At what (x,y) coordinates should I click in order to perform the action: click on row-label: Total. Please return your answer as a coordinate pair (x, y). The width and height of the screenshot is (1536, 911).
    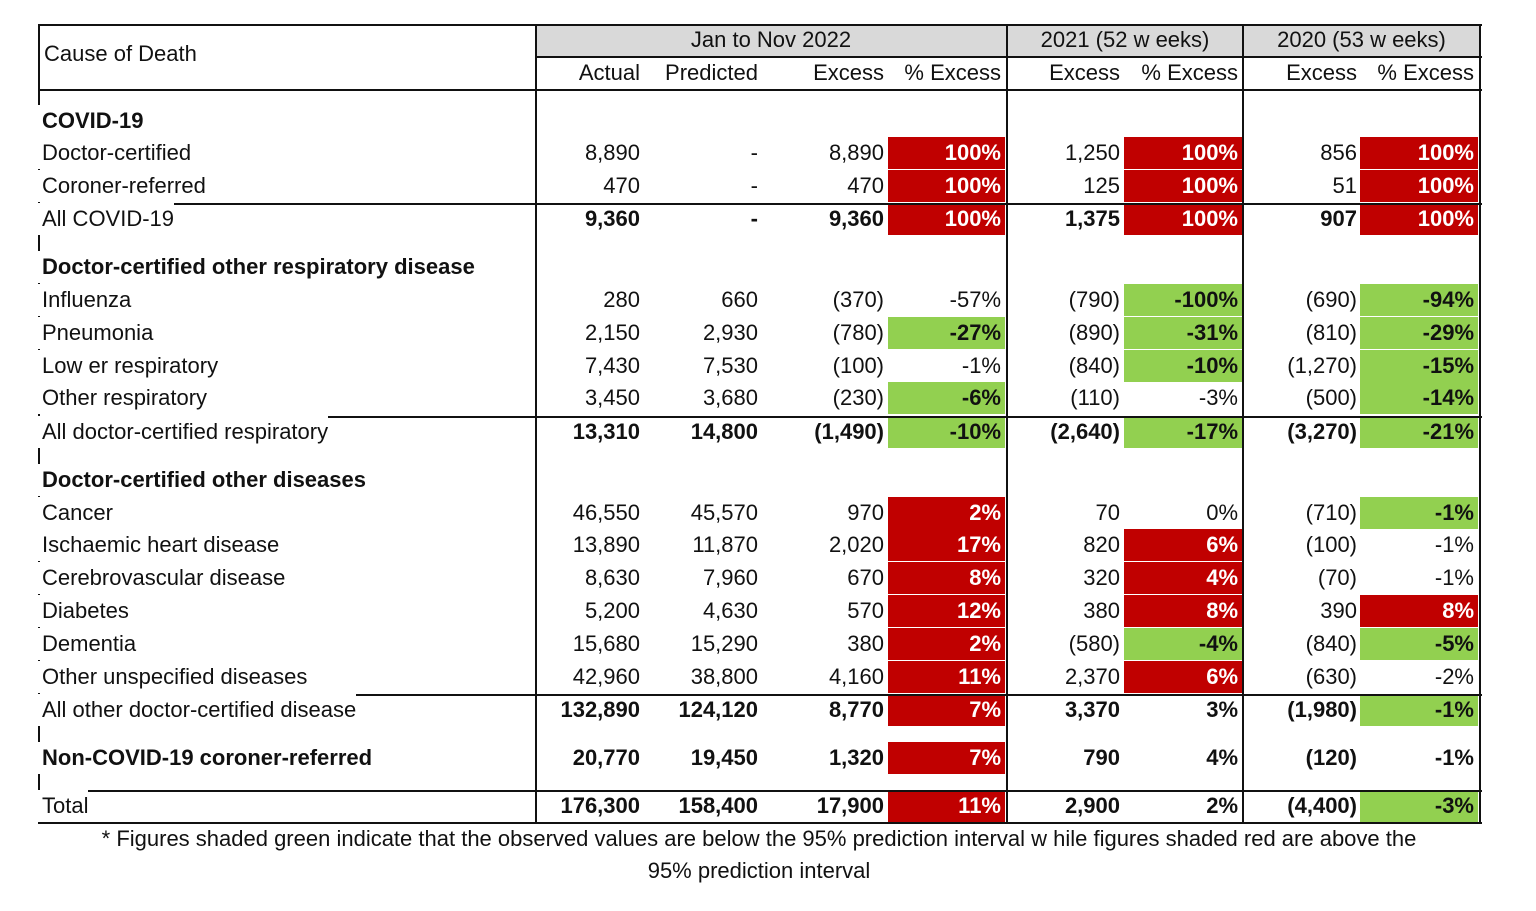
    Looking at the image, I should click on (63, 806).